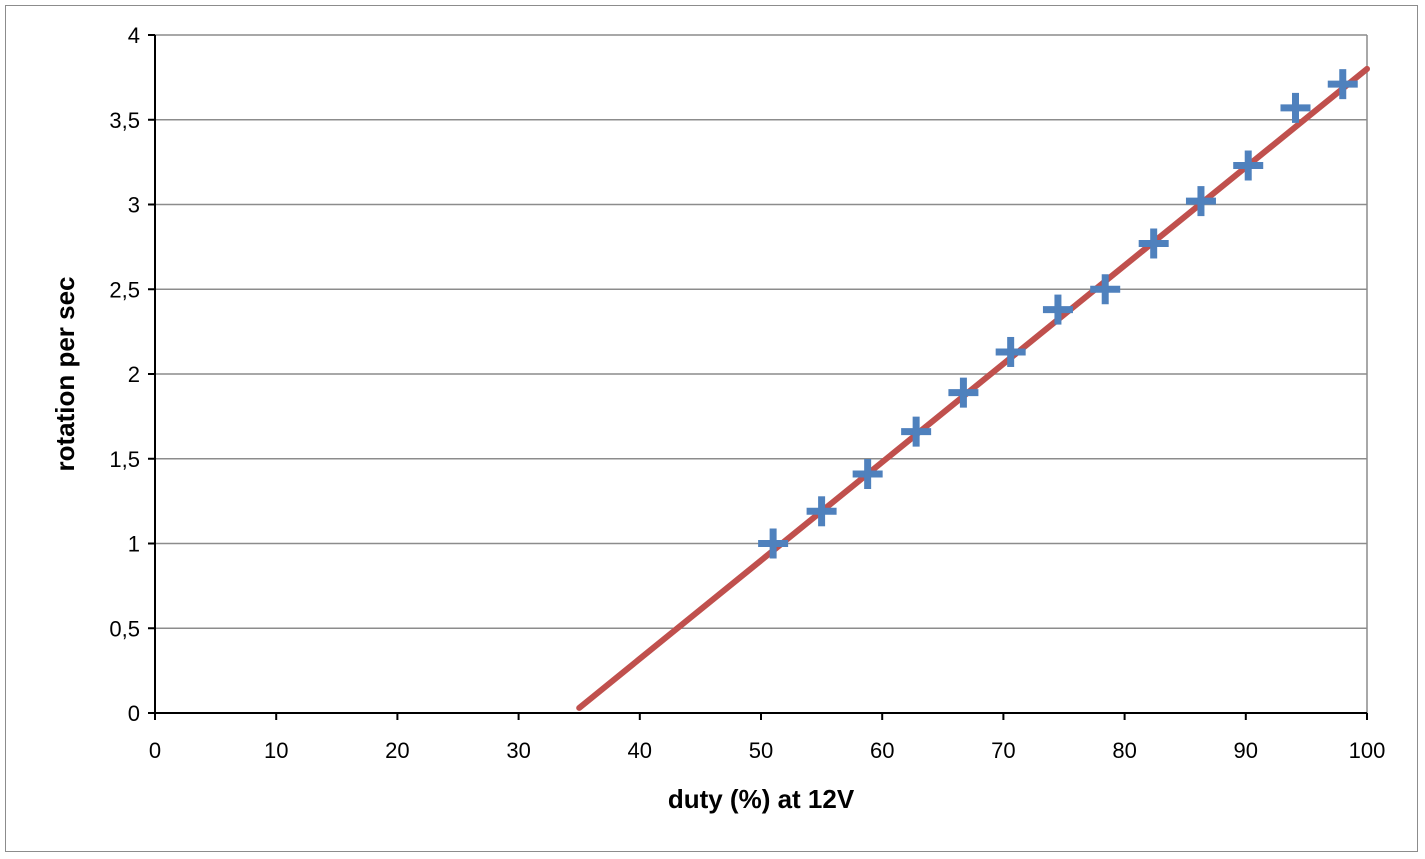  Describe the element at coordinates (518, 750) in the screenshot. I see `x-tick-label: 30` at that location.